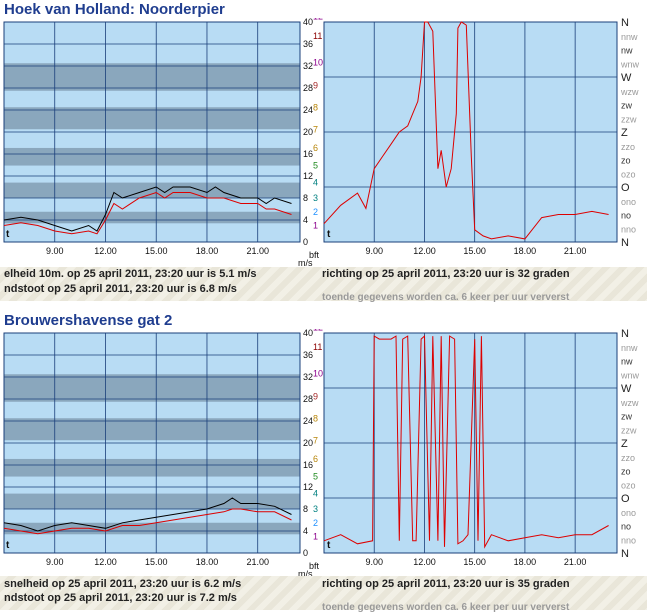  What do you see at coordinates (575, 562) in the screenshot?
I see `x-tick-label: 21.00` at bounding box center [575, 562].